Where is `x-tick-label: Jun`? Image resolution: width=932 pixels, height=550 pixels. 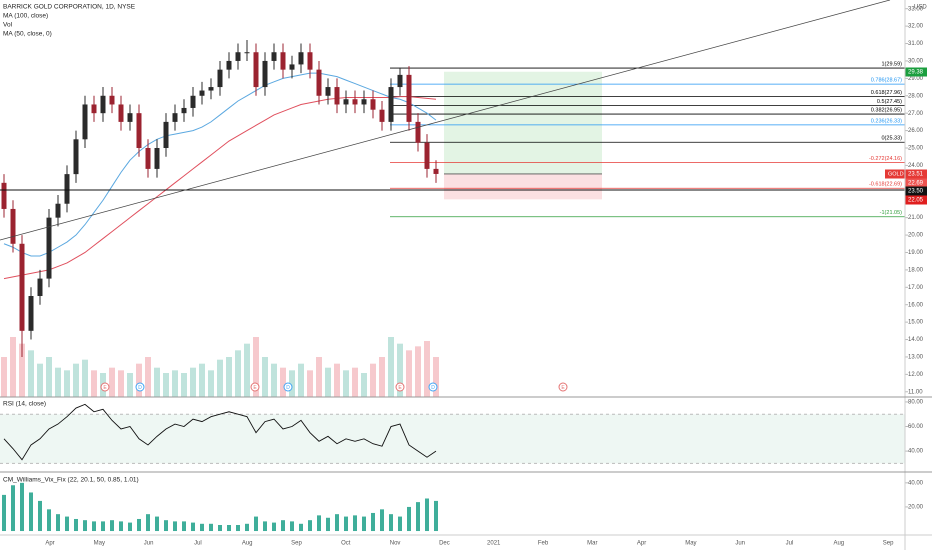
x-tick-label: Jun is located at coordinates (740, 544).